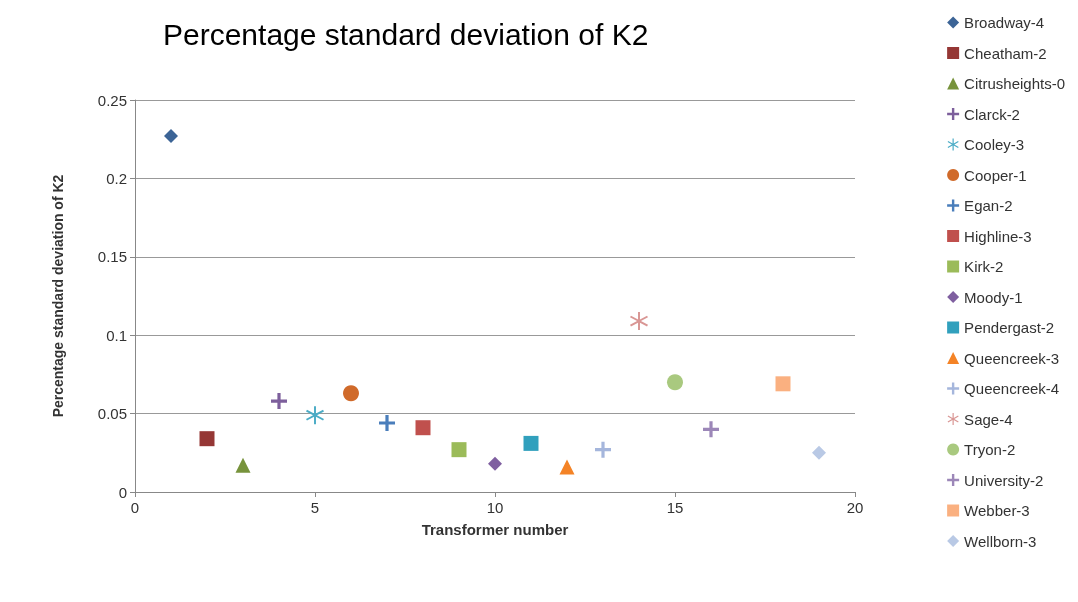 This screenshot has height=602, width=1078. What do you see at coordinates (112, 257) in the screenshot?
I see `y-tick-label: 0.15` at bounding box center [112, 257].